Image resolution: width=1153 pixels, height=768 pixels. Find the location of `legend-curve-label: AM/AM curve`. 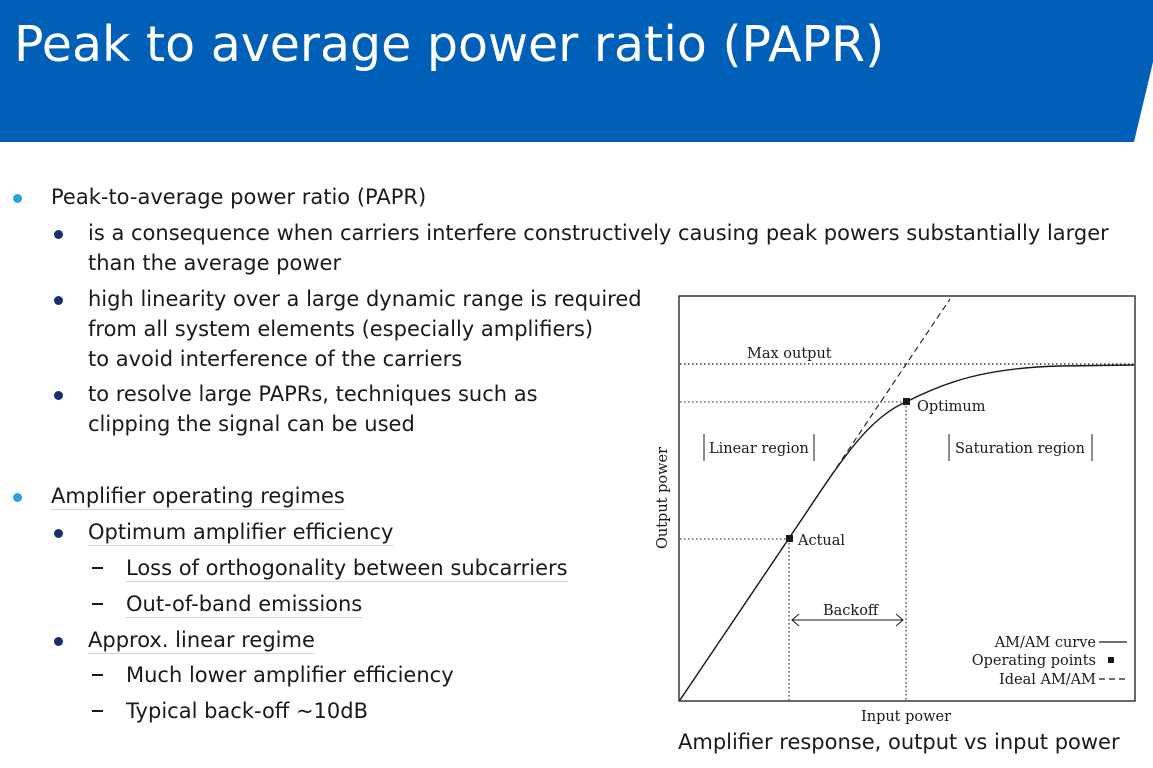

legend-curve-label: AM/AM curve is located at coordinates (1045, 643).